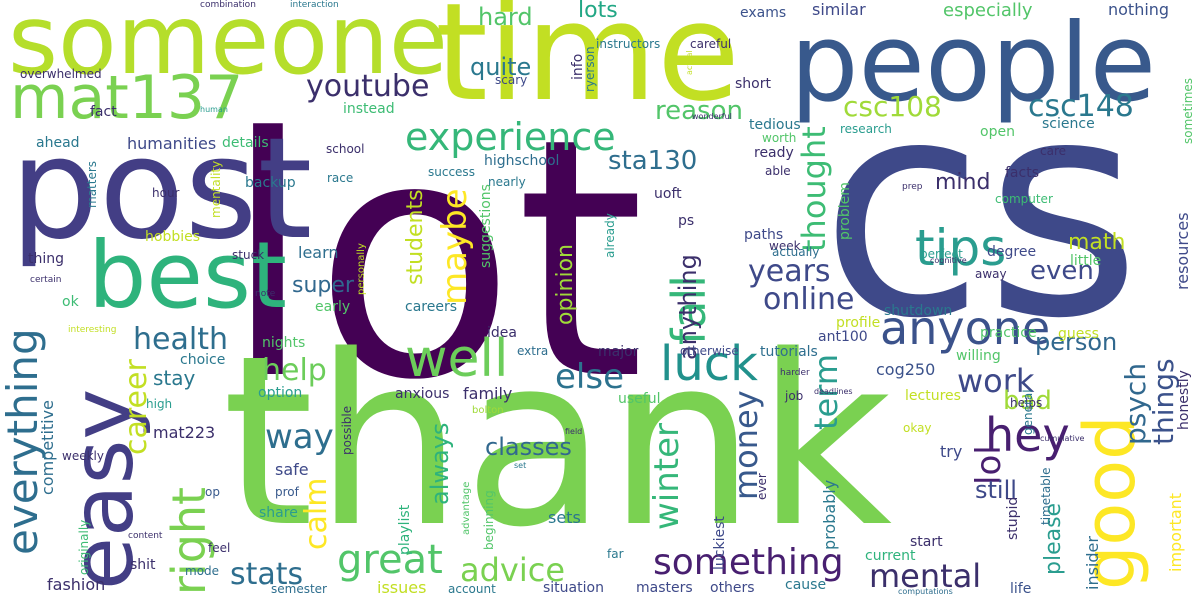 Image resolution: width=1200 pixels, height=600 pixels. What do you see at coordinates (287, 492) in the screenshot?
I see `word-prof: prof` at bounding box center [287, 492].